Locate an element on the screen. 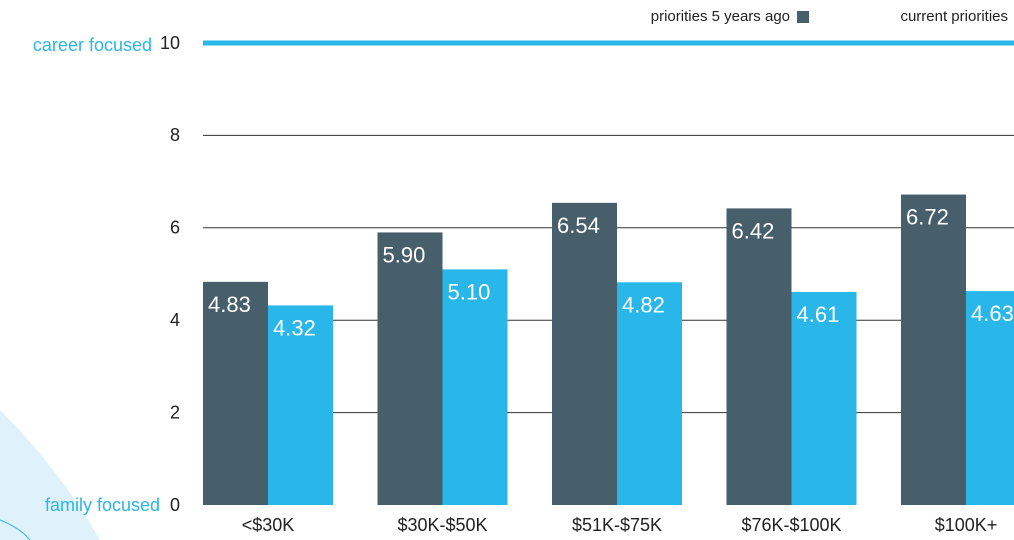 The height and width of the screenshot is (540, 1014). value-label: 6.42 is located at coordinates (753, 230).